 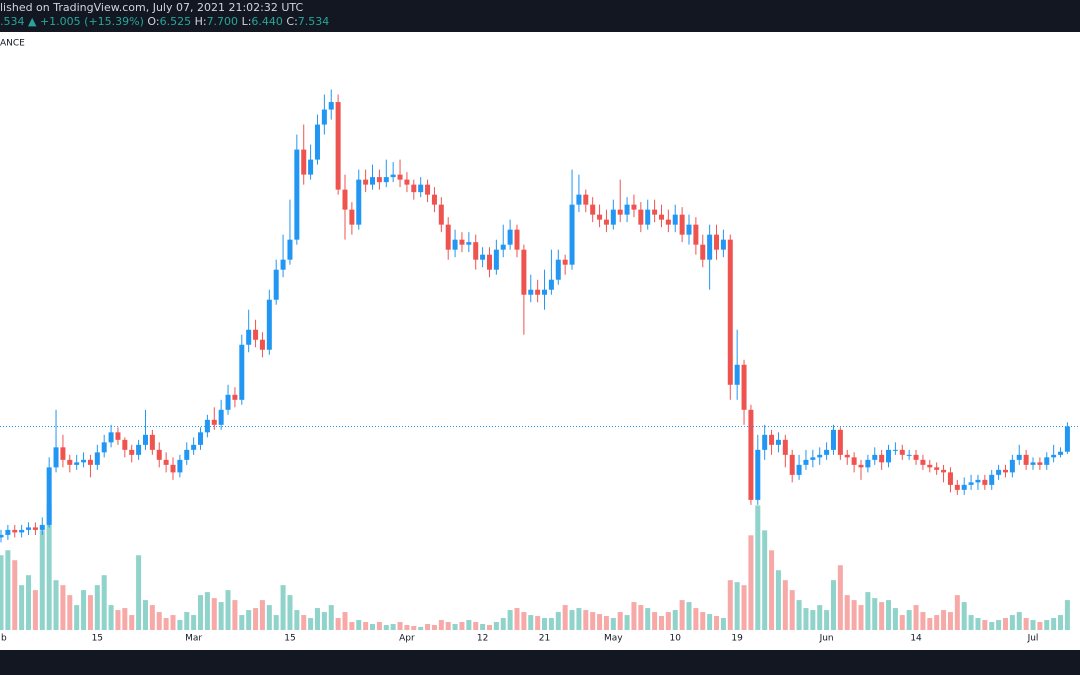 I want to click on price: .534, so click(x=12, y=21).